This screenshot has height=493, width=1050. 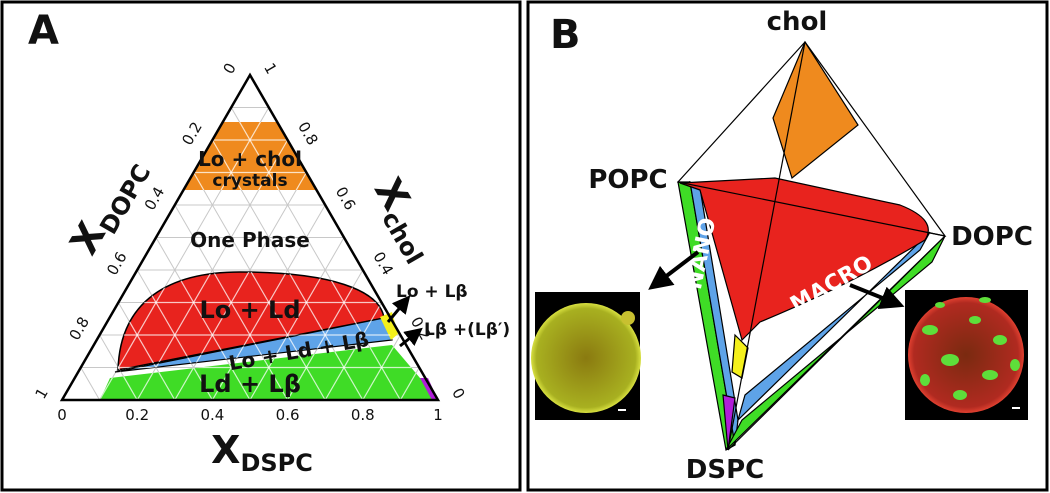 What do you see at coordinates (250, 240) in the screenshot?
I see `region-label: One Phase` at bounding box center [250, 240].